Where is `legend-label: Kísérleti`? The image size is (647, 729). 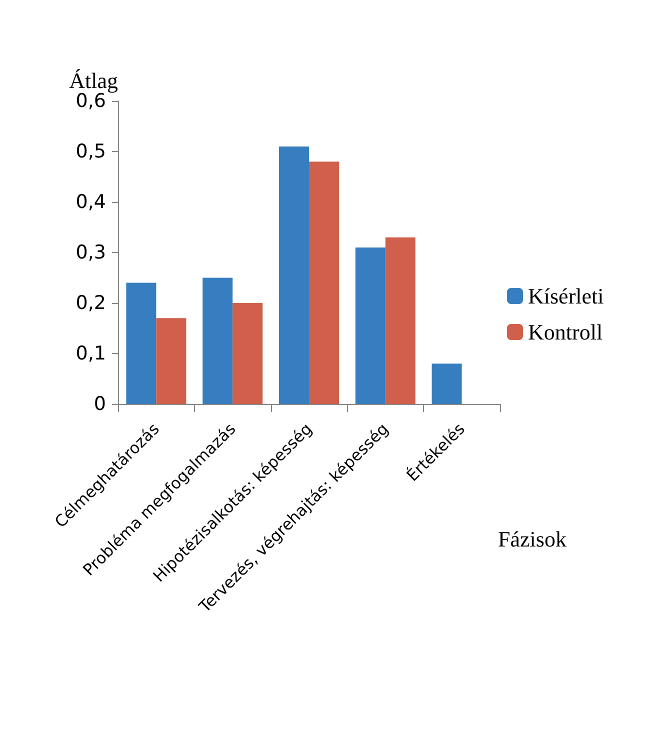
legend-label: Kísérleti is located at coordinates (566, 296).